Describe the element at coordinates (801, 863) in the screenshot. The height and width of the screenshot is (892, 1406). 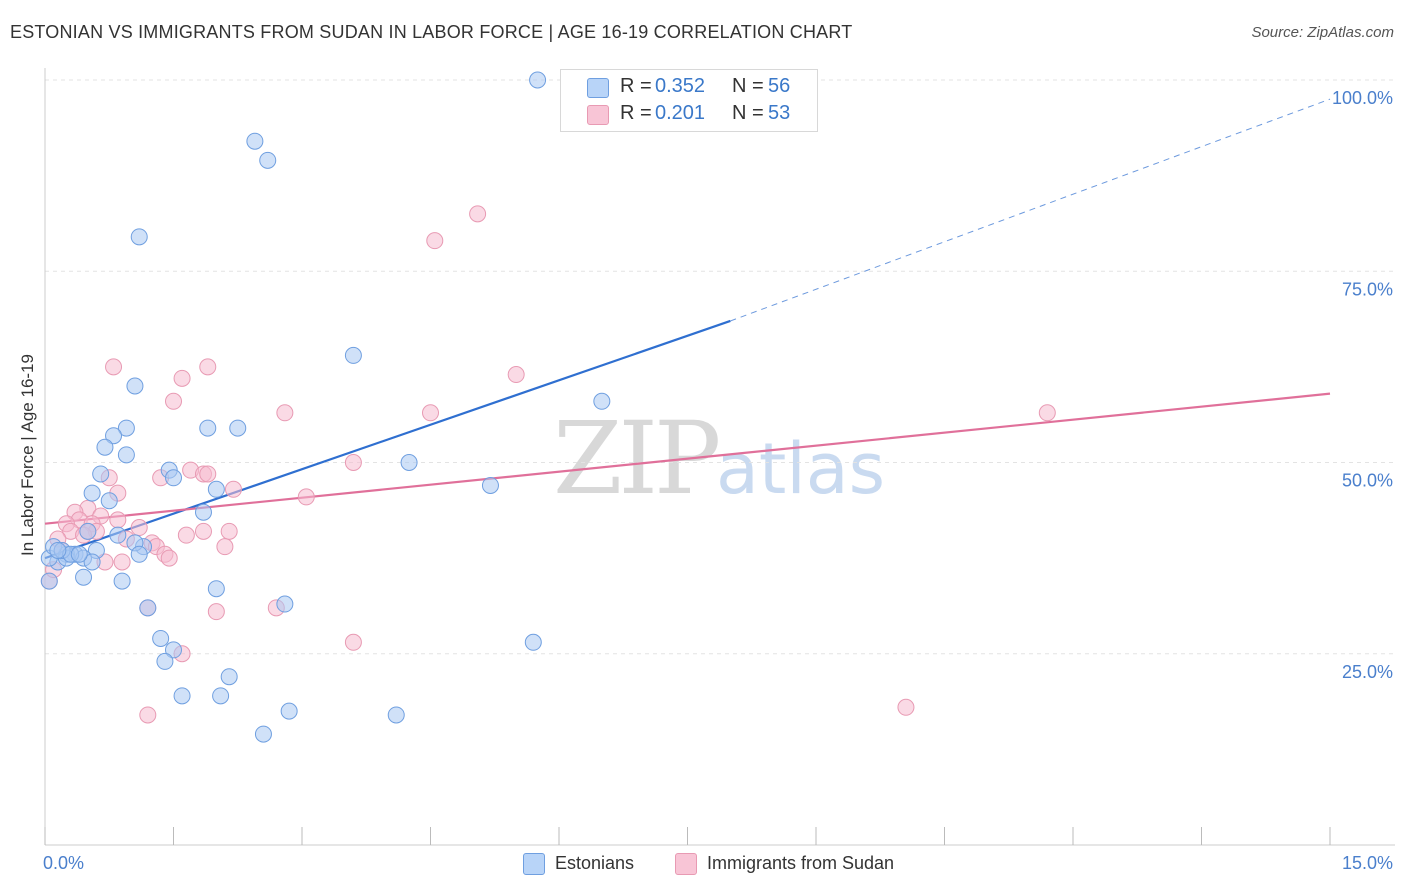
I see `sudan-legend-label: Immigrants from Sudan` at that location.